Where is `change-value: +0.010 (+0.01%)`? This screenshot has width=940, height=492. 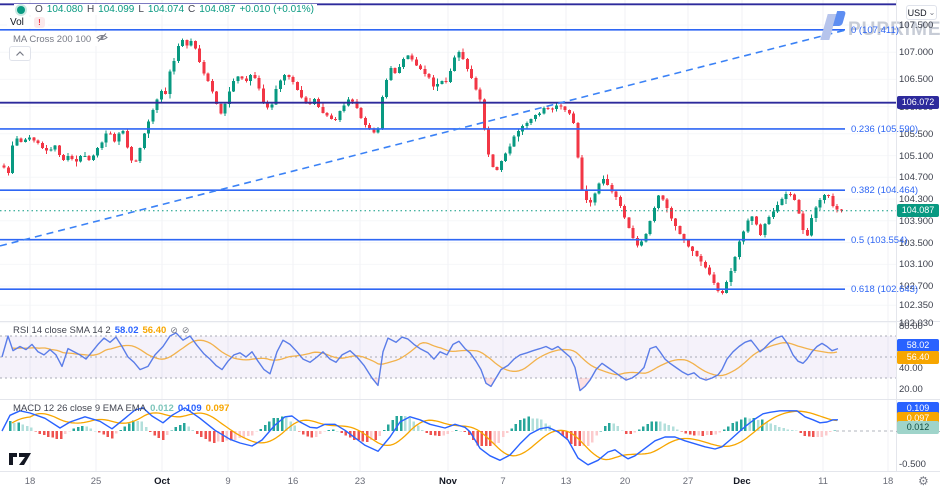 change-value: +0.010 (+0.01%) is located at coordinates (276, 9).